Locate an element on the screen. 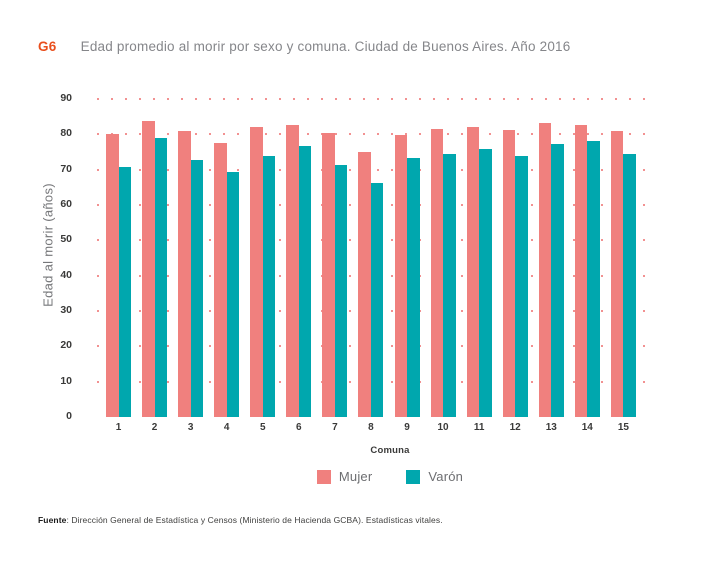 The width and height of the screenshot is (711, 563). bar-group-comuna-10: 10 is located at coordinates (443, 266).